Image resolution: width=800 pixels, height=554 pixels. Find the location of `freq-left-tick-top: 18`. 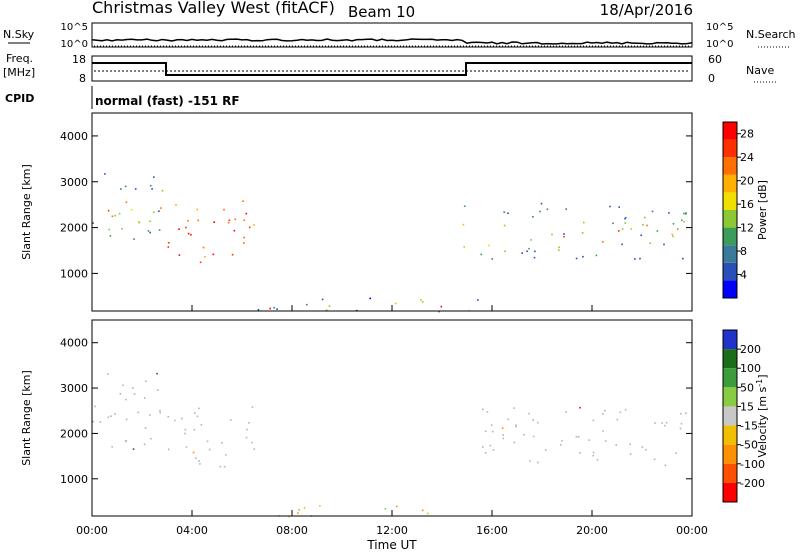

freq-left-tick-top: 18 is located at coordinates (79, 59).